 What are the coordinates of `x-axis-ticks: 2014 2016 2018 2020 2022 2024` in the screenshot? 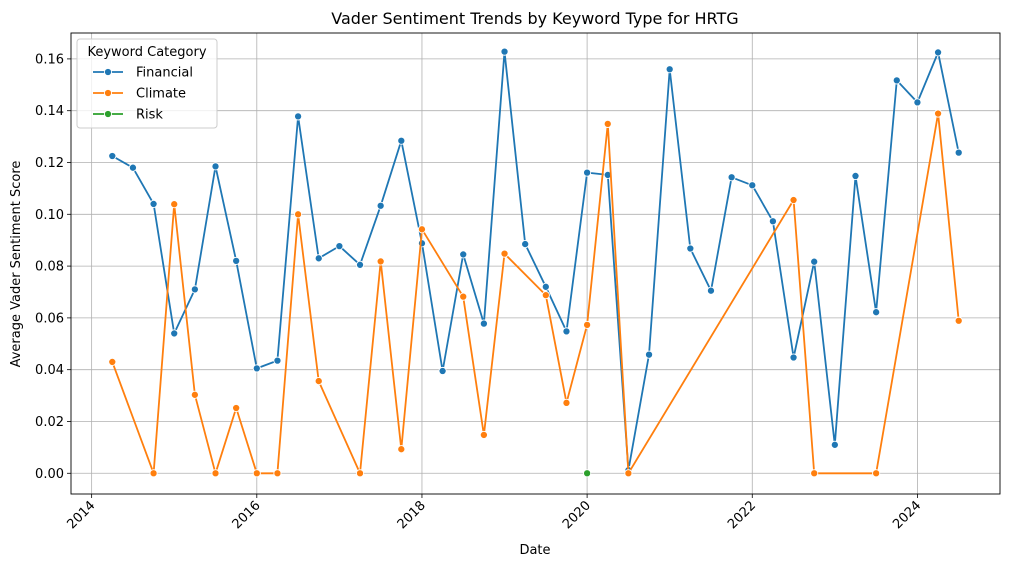 It's located at (494, 513).